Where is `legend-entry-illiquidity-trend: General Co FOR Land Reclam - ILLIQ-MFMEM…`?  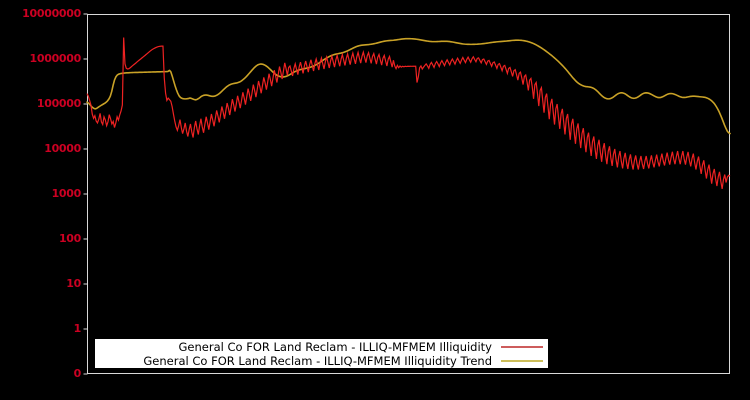
legend-entry-illiquidity-trend: General Co FOR Land Reclam - ILLIQ-MFMEM… is located at coordinates (321, 361).